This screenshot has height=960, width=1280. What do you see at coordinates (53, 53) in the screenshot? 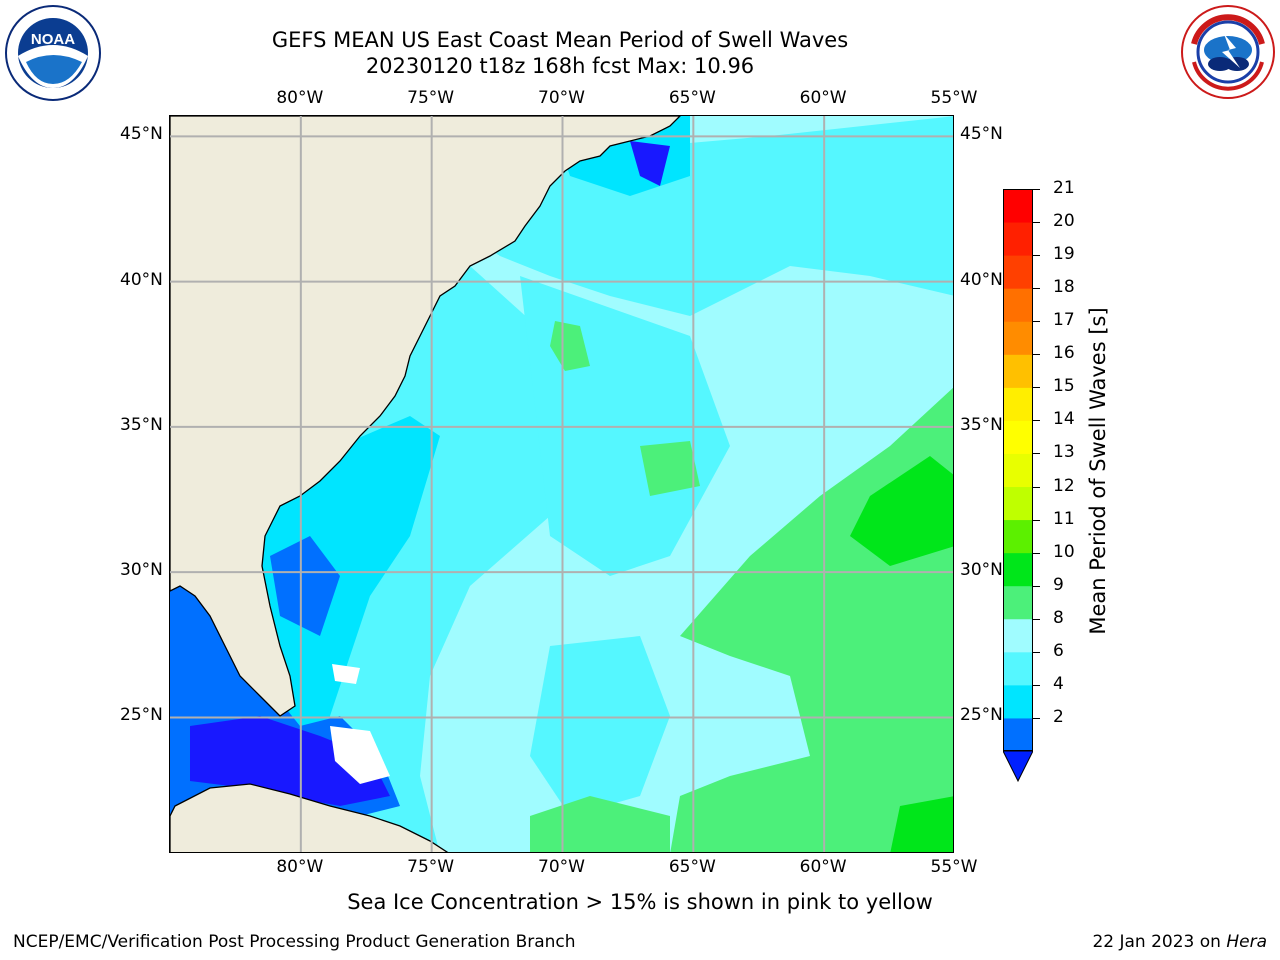
I see `noaa-logo: NOAA` at bounding box center [53, 53].